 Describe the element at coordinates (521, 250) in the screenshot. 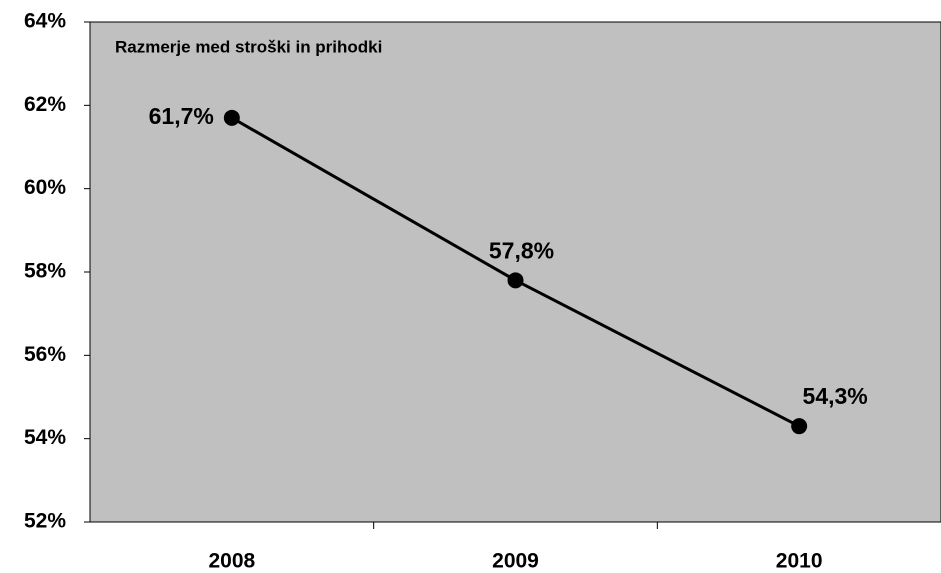

I see `data-label: 57,8%` at that location.